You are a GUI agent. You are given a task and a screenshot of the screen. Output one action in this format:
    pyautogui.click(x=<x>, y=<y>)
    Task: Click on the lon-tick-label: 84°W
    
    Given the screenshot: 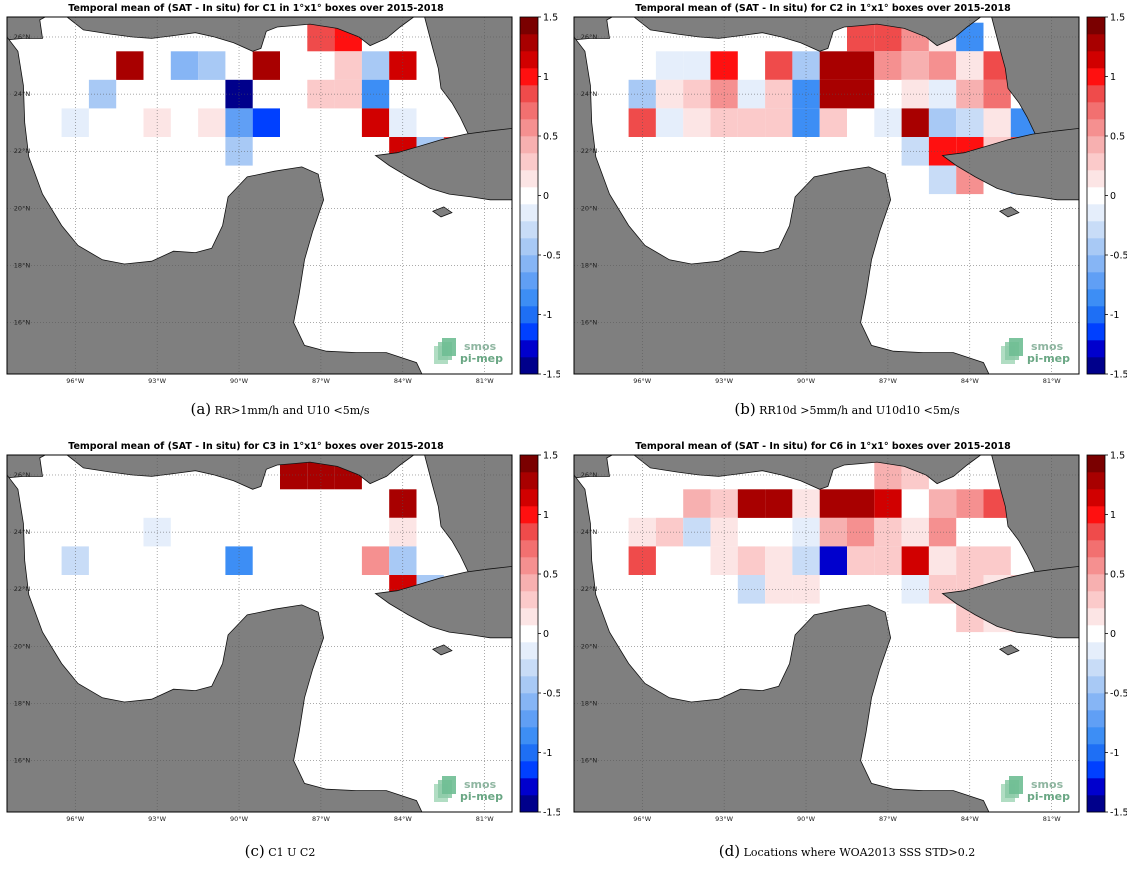 What is the action you would take?
    pyautogui.click(x=970, y=819)
    